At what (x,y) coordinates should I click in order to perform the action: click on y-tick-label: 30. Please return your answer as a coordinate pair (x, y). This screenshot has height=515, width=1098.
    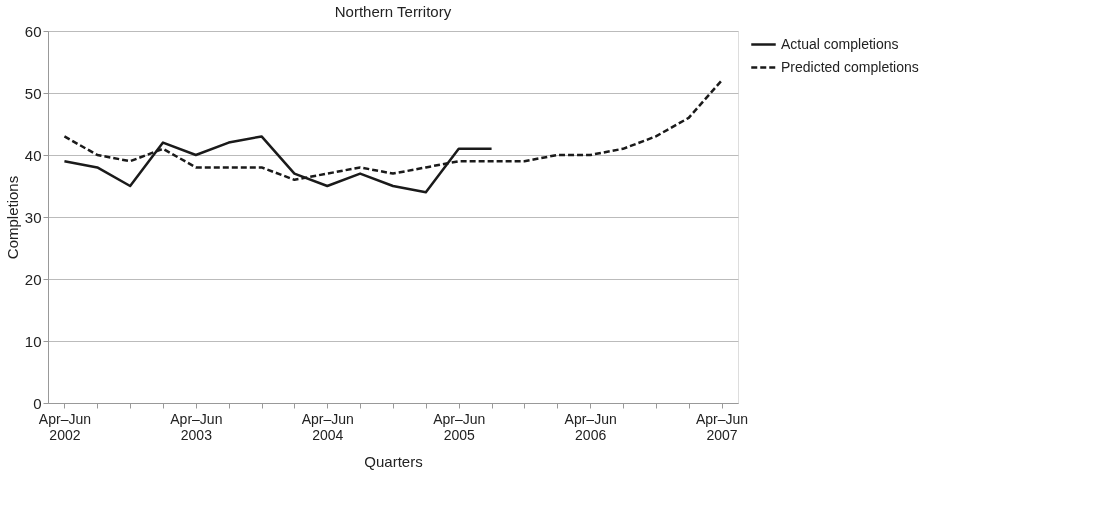
    Looking at the image, I should click on (33, 217).